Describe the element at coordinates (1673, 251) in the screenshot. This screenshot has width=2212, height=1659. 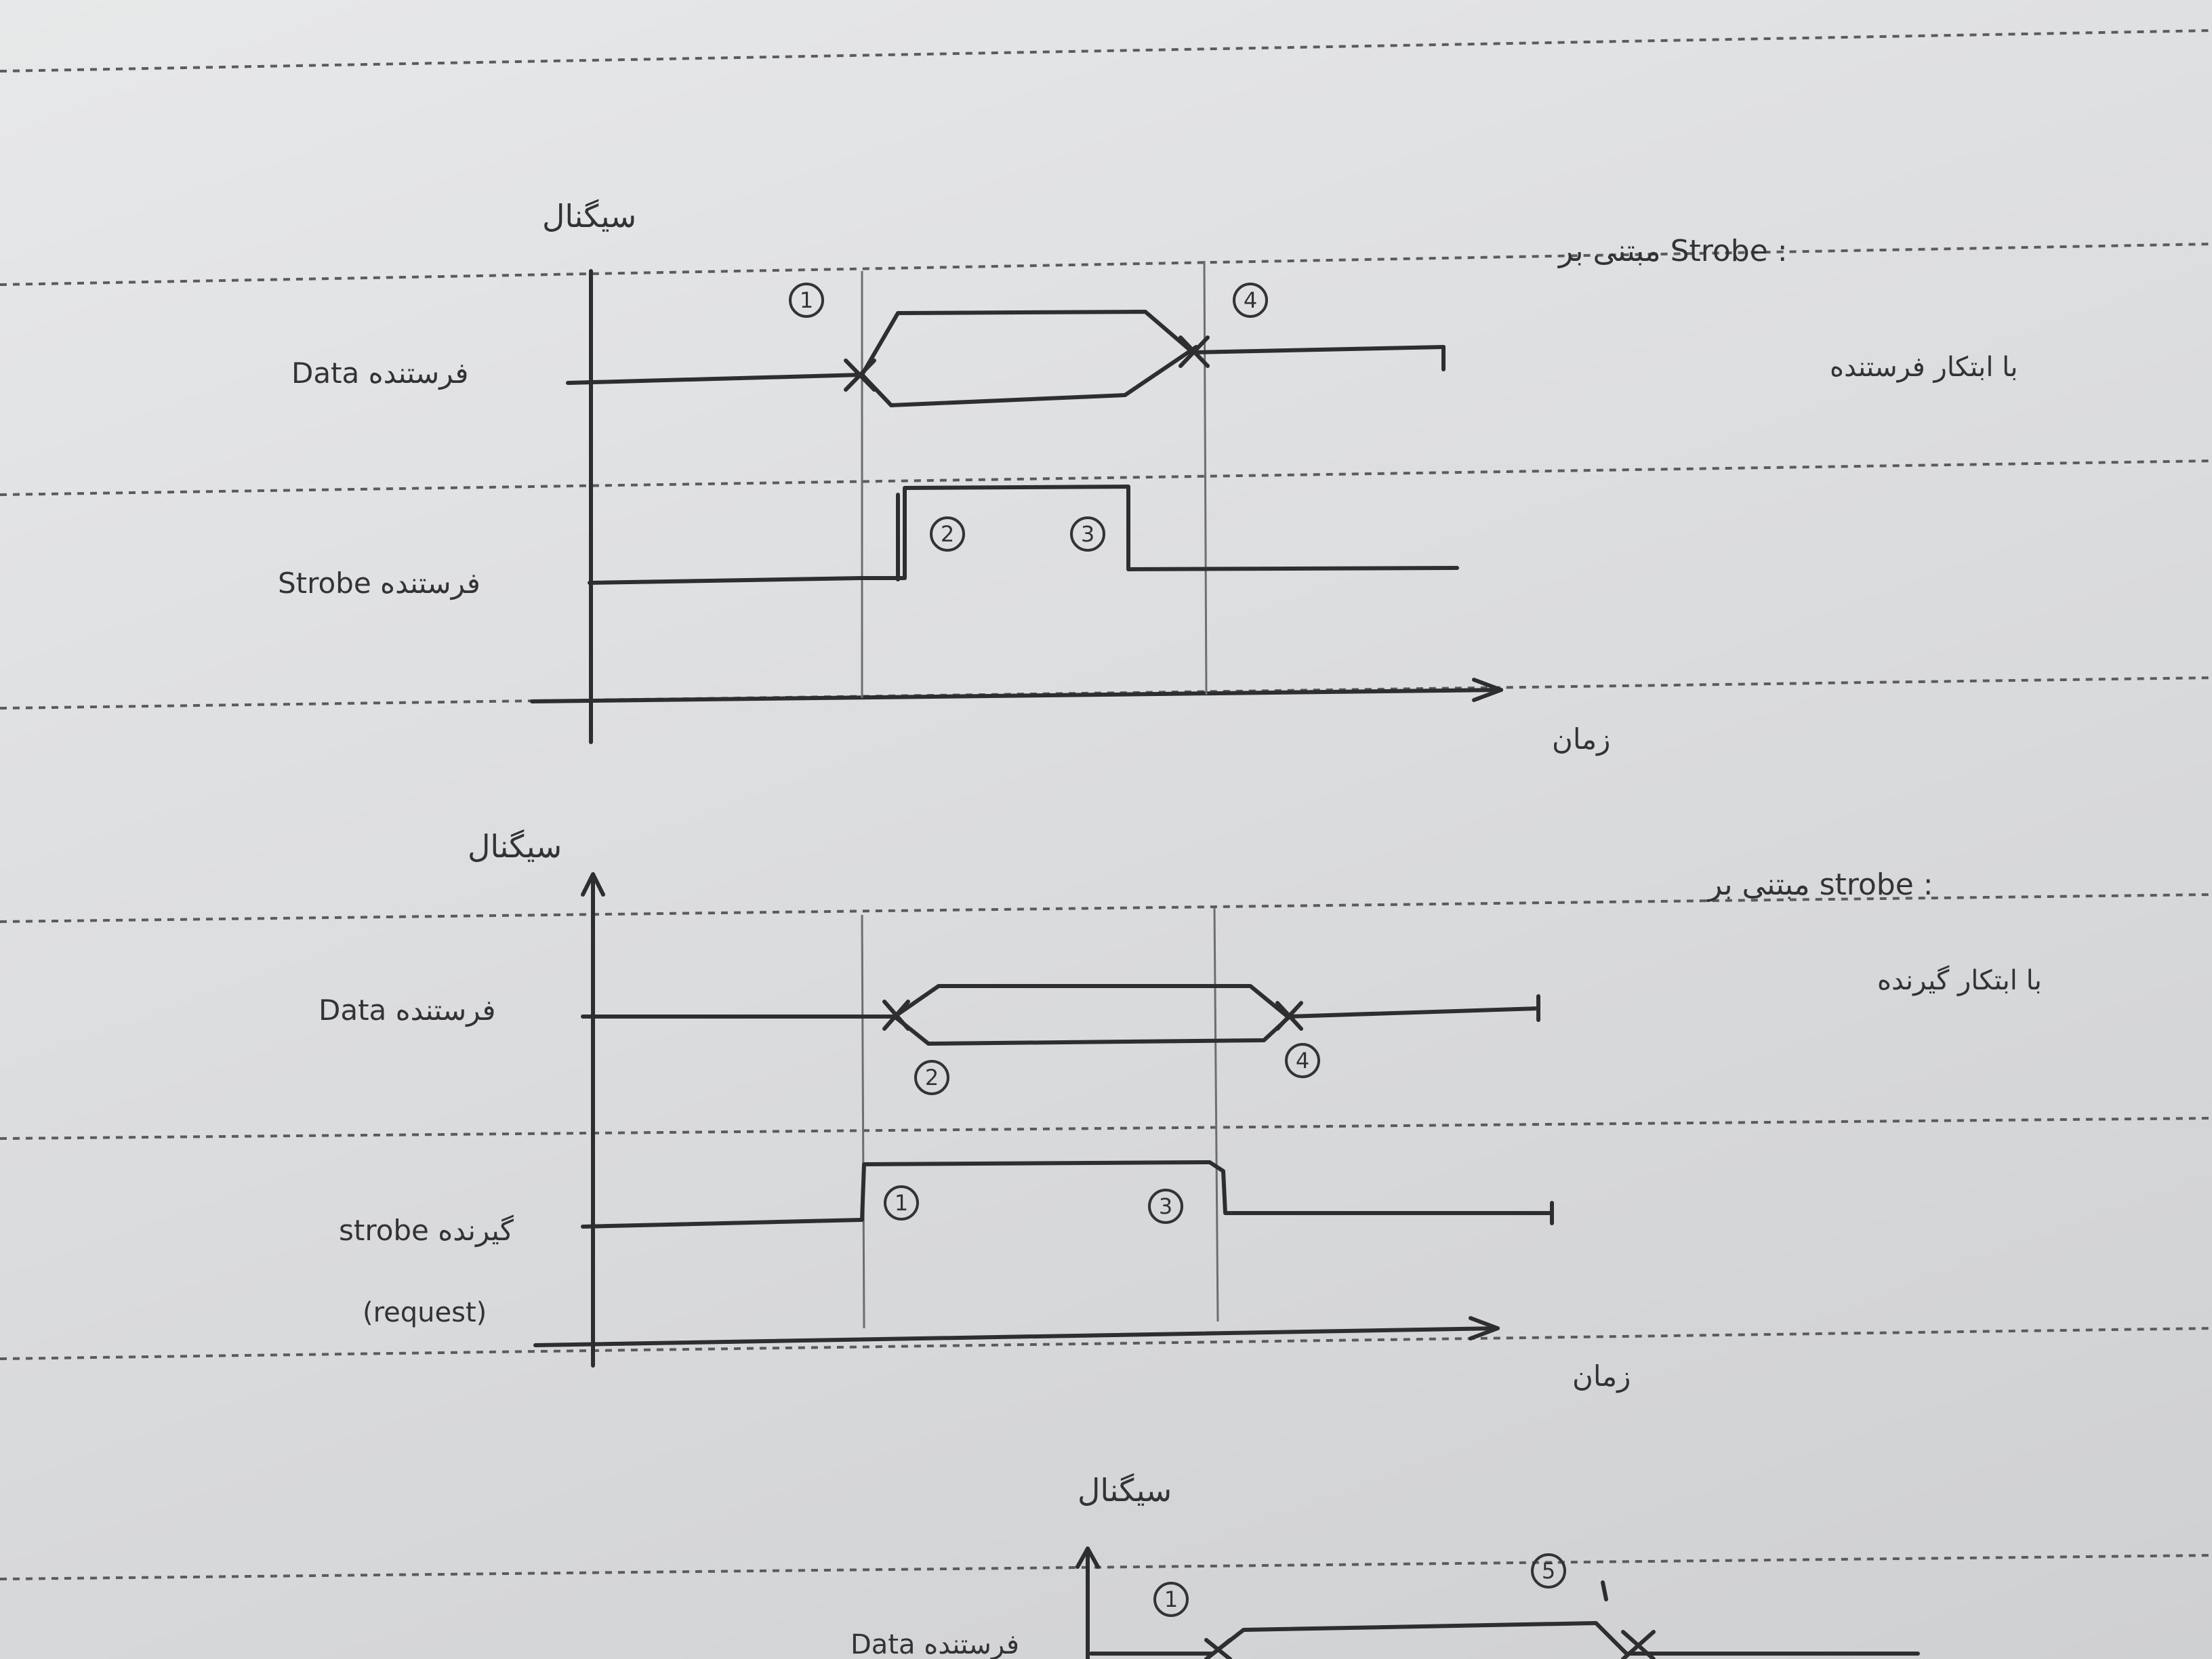
I see `diagram-title: مبتنی بر Strobe :` at that location.